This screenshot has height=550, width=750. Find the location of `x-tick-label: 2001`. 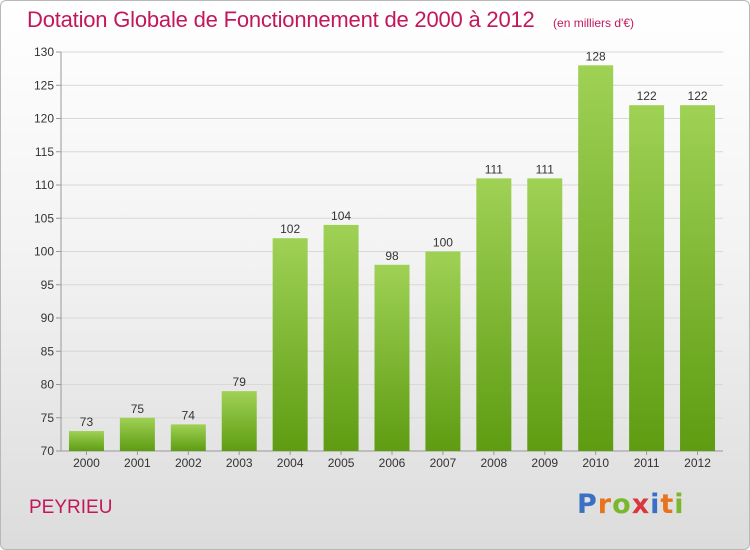

x-tick-label: 2001 is located at coordinates (137, 463).